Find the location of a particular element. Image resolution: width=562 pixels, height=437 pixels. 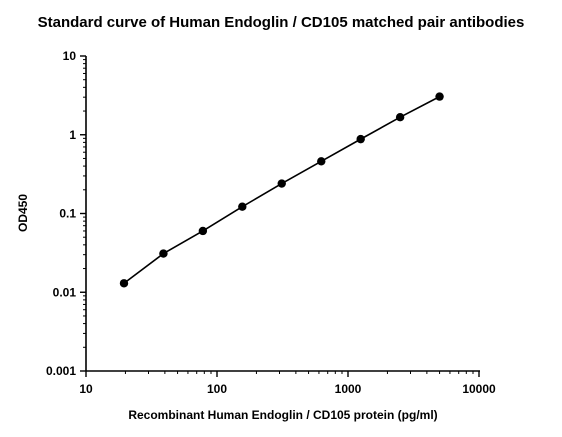

y-tick-label: 1 is located at coordinates (72, 135).